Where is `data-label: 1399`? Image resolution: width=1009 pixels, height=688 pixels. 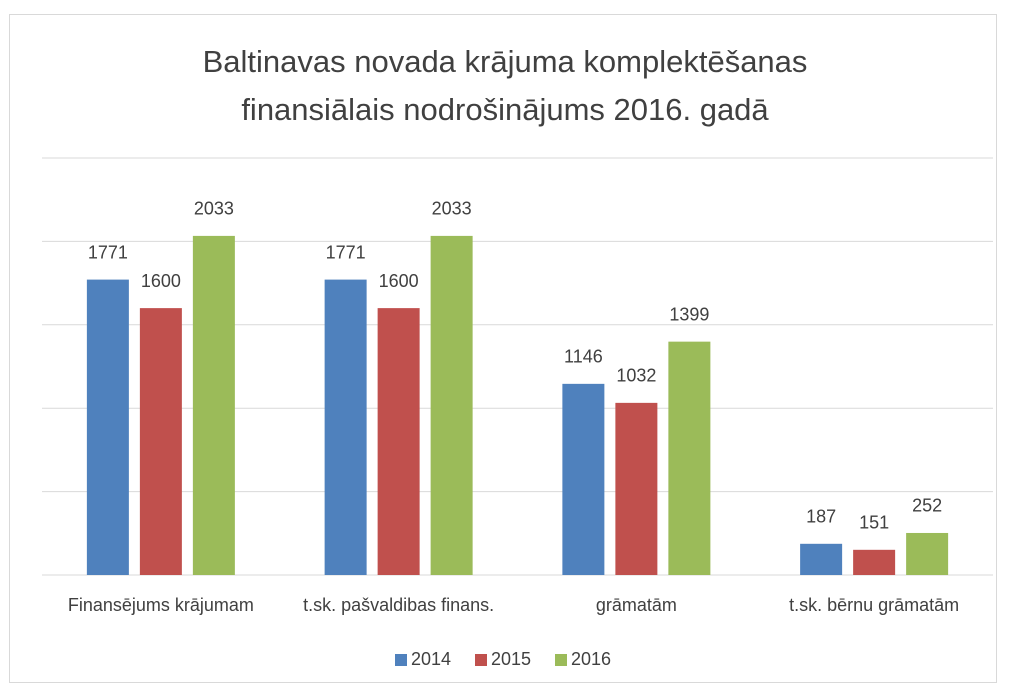 data-label: 1399 is located at coordinates (689, 314).